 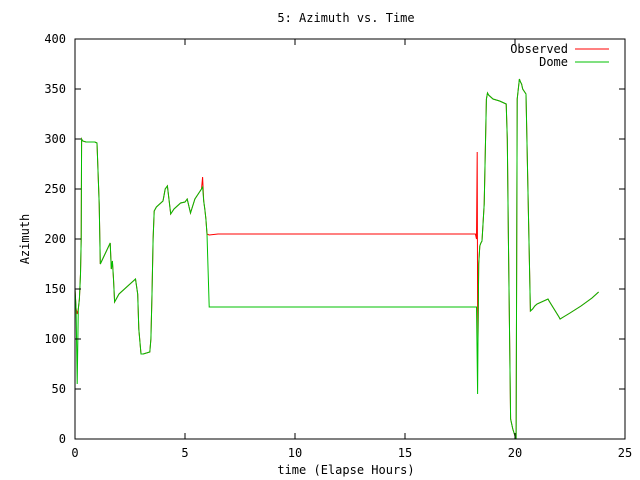 What do you see at coordinates (625, 453) in the screenshot?
I see `x-tick-label: 25` at bounding box center [625, 453].